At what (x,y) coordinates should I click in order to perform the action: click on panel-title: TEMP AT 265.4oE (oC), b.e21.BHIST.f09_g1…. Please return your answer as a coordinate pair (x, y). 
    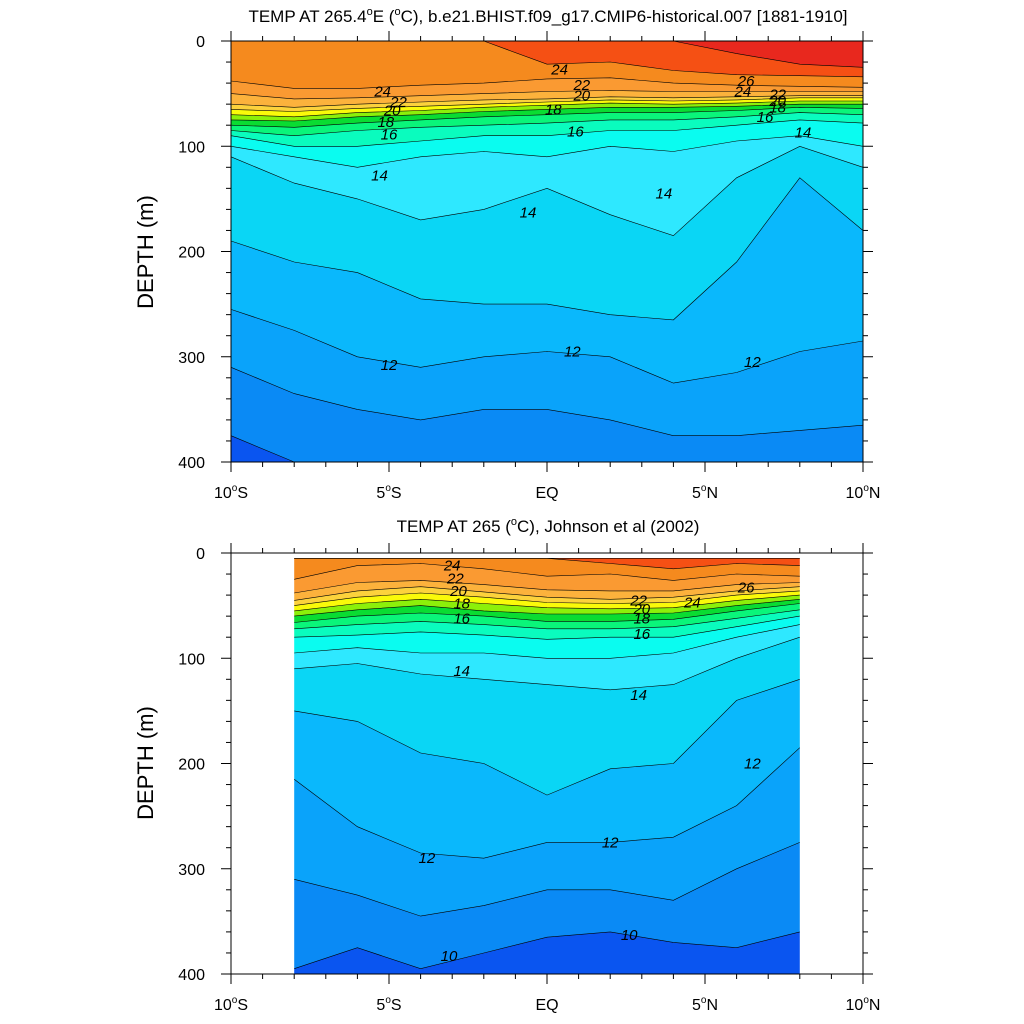
    Looking at the image, I should click on (547, 16).